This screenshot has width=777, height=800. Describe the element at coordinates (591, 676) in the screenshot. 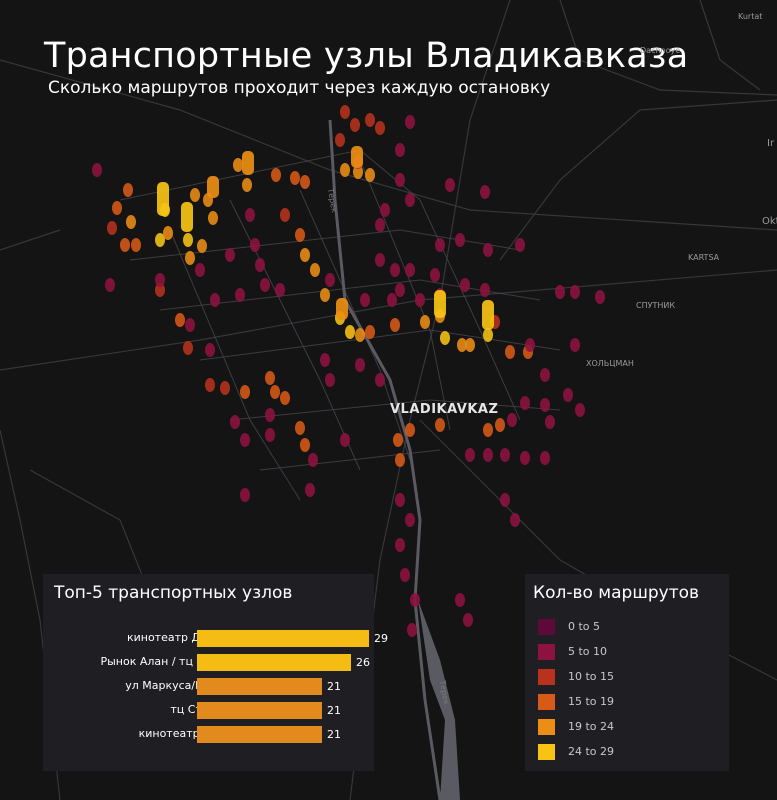

I see `legend-label: 10 to 15` at that location.